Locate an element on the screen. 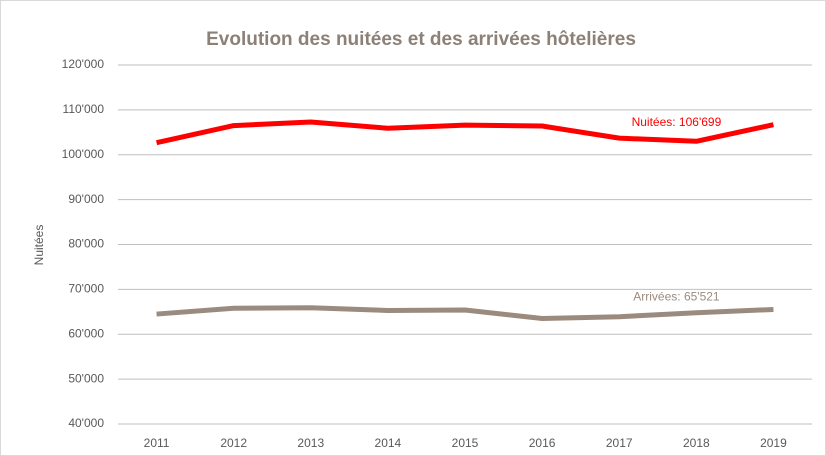 This screenshot has width=826, height=456. x-tick-label: 2016 is located at coordinates (542, 443).